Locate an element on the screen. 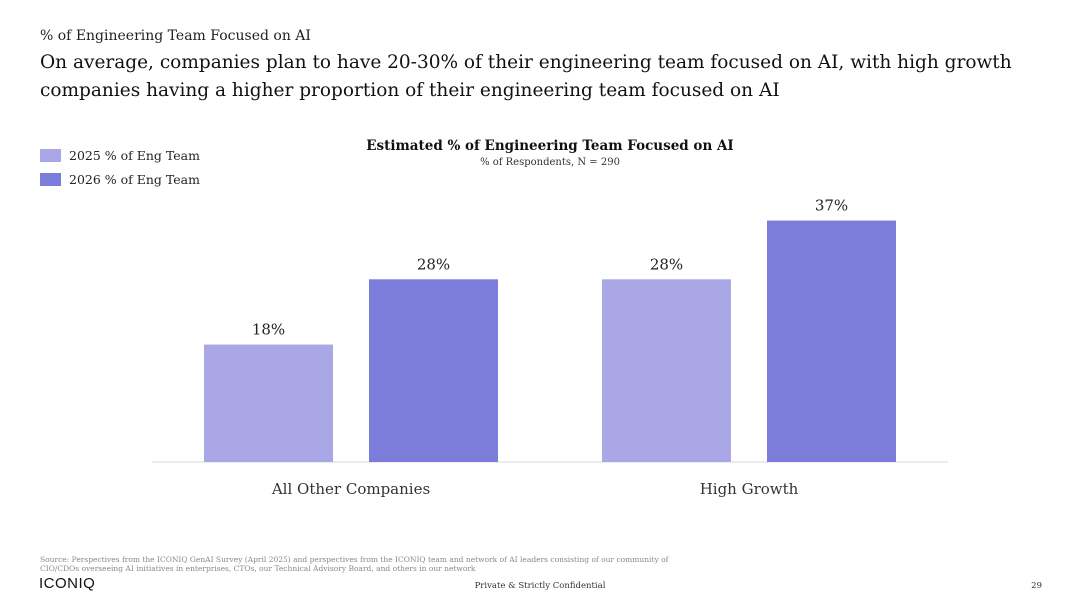 This screenshot has width=1080, height=607. bar-2025-all-other is located at coordinates (268, 403).